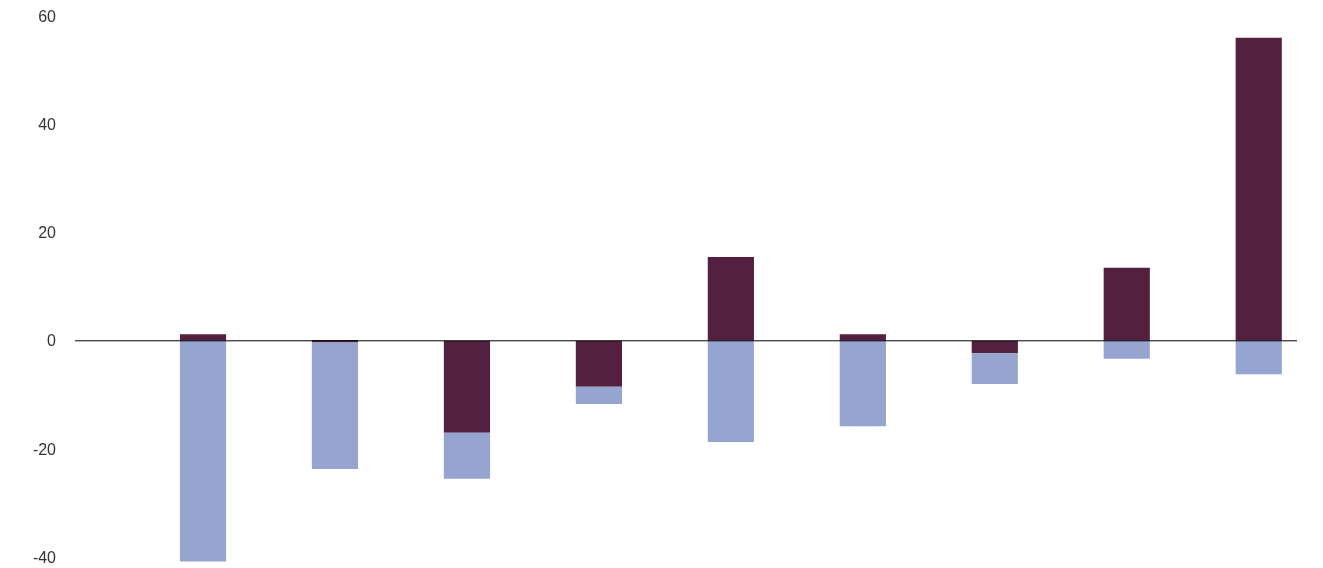  What do you see at coordinates (44, 449) in the screenshot?
I see `y-tick-label: -20` at bounding box center [44, 449].